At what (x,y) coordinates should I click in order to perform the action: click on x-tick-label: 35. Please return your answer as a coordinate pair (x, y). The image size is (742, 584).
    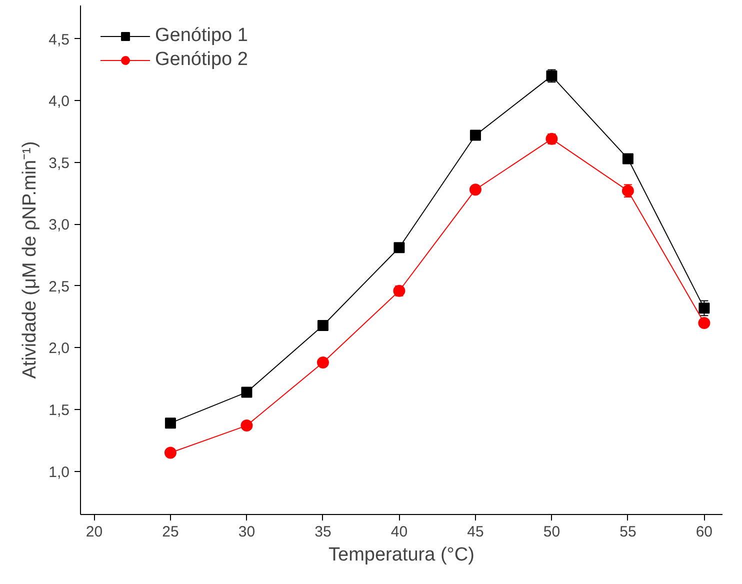
    Looking at the image, I should click on (323, 532).